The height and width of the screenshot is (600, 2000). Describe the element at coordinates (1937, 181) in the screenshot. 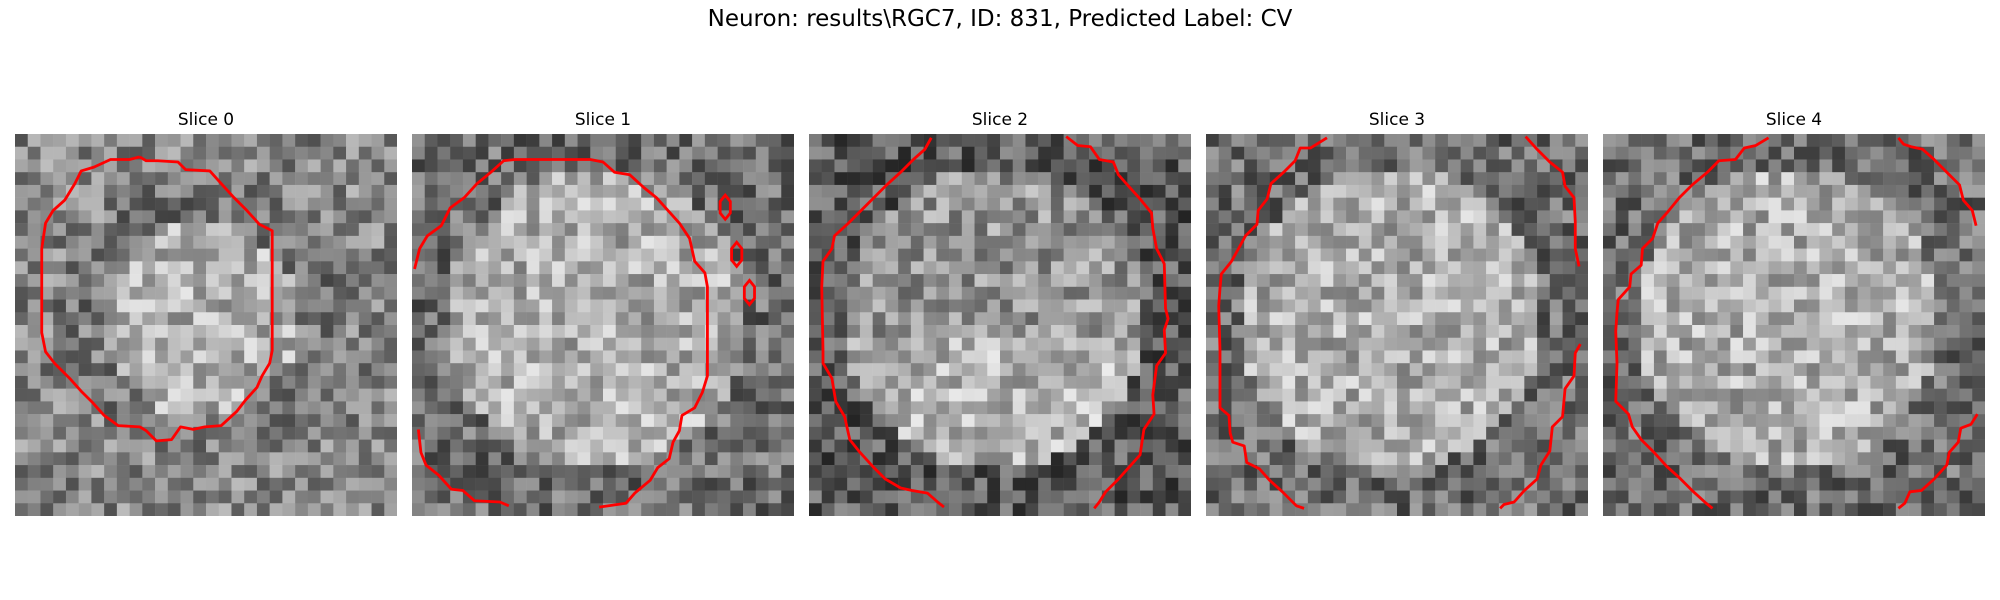

I see `contour-line-4b` at that location.